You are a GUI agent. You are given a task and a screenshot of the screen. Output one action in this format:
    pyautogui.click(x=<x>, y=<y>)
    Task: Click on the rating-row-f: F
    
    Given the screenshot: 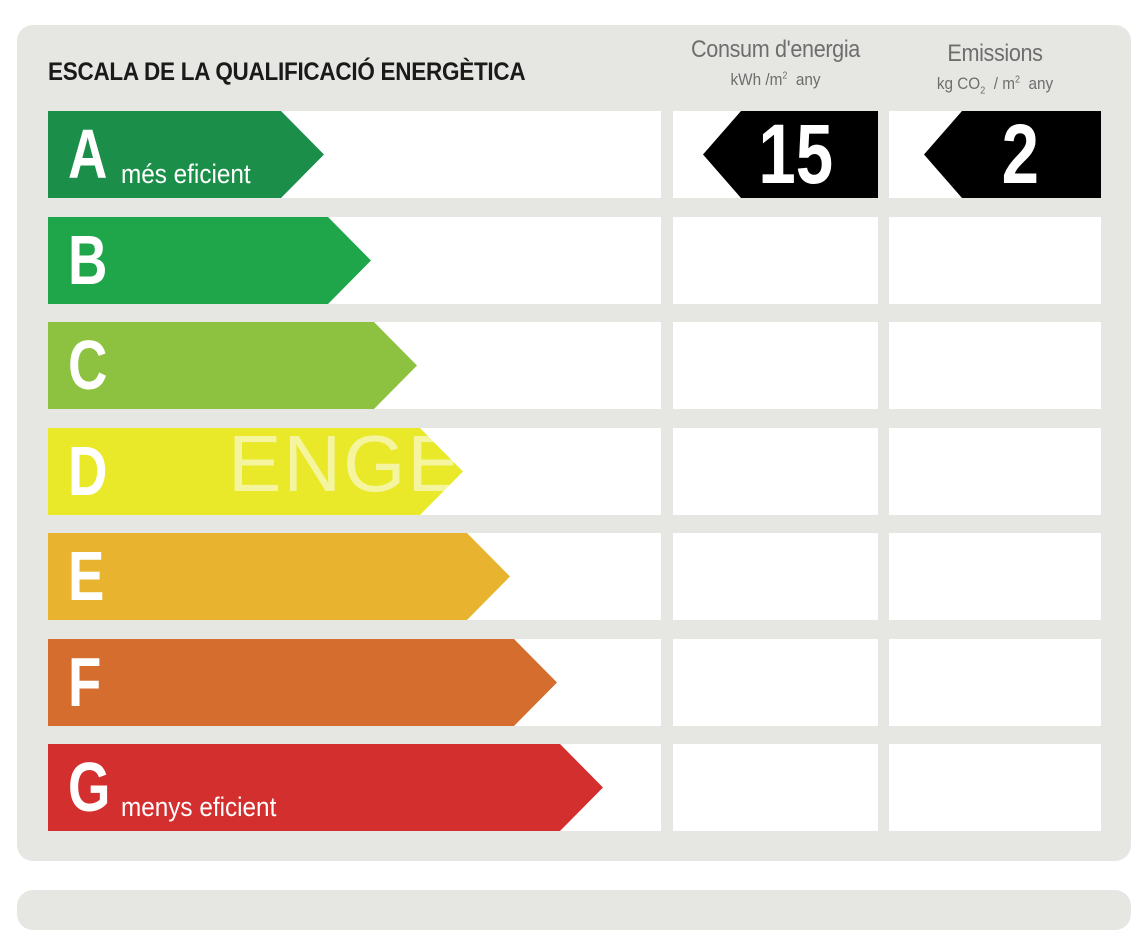 What is the action you would take?
    pyautogui.click(x=574, y=682)
    